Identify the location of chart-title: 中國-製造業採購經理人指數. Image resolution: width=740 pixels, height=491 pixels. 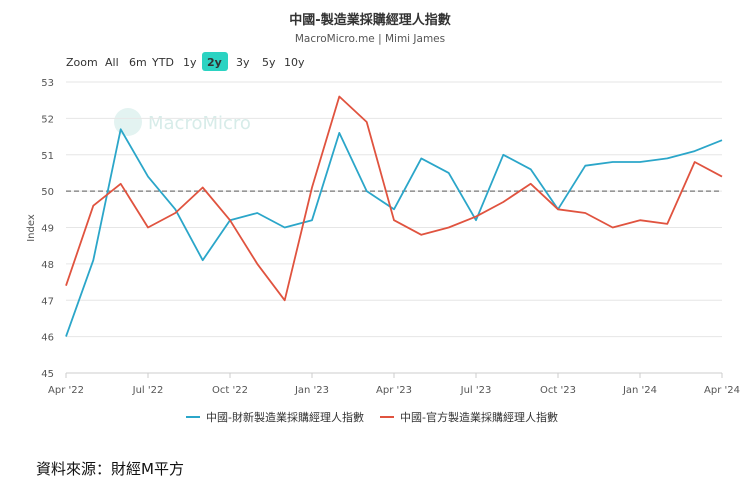
(369, 20).